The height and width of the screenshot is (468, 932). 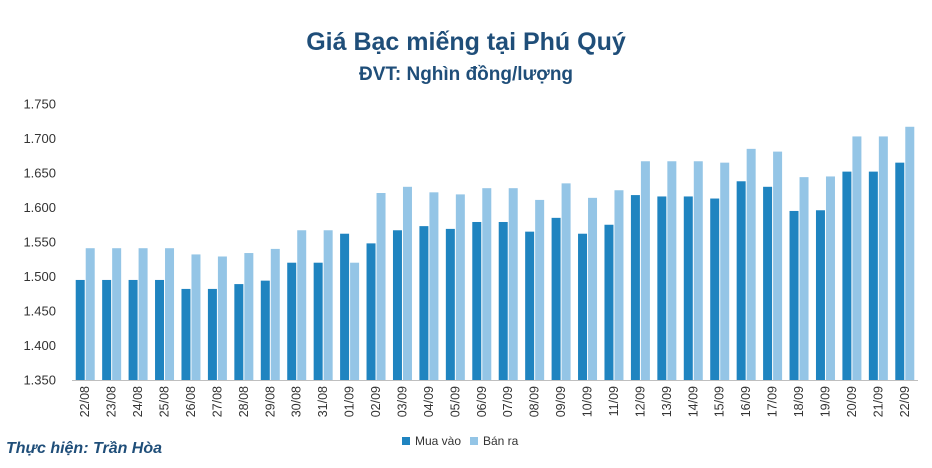 I want to click on x-tick-label: 12/09, so click(x=640, y=401).